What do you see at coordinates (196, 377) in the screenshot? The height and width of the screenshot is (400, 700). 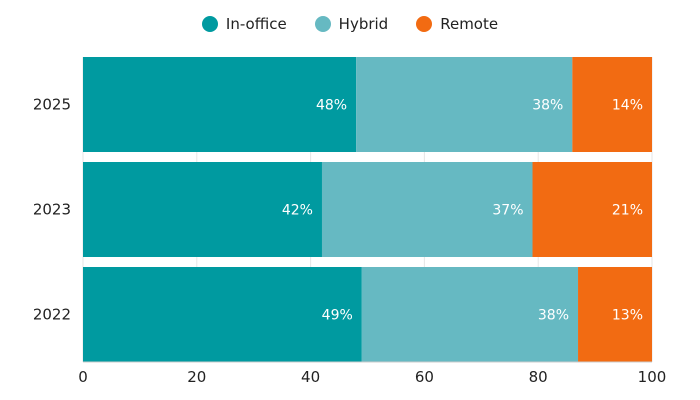 I see `x-tick-label-20: 20` at bounding box center [196, 377].